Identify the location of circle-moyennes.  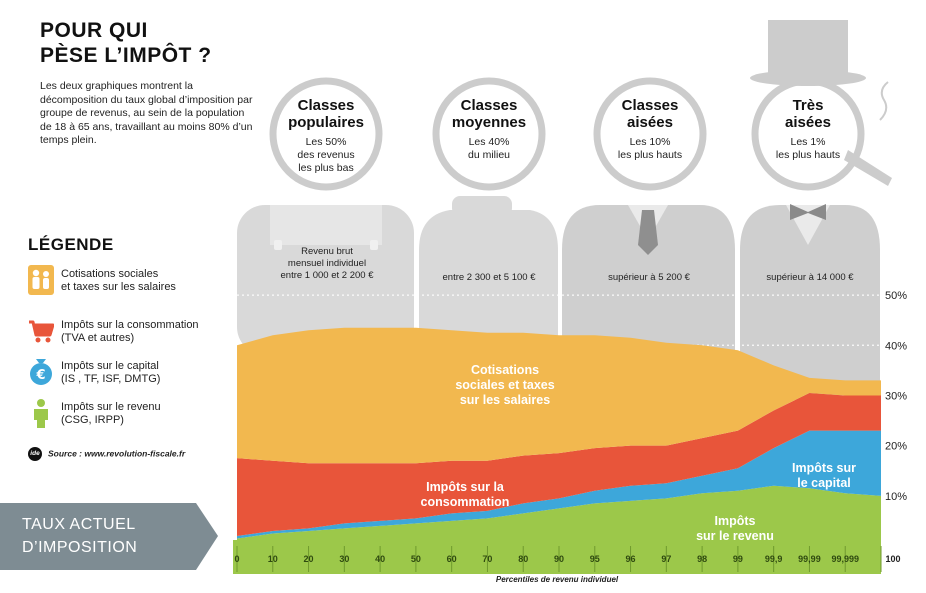
(489, 134).